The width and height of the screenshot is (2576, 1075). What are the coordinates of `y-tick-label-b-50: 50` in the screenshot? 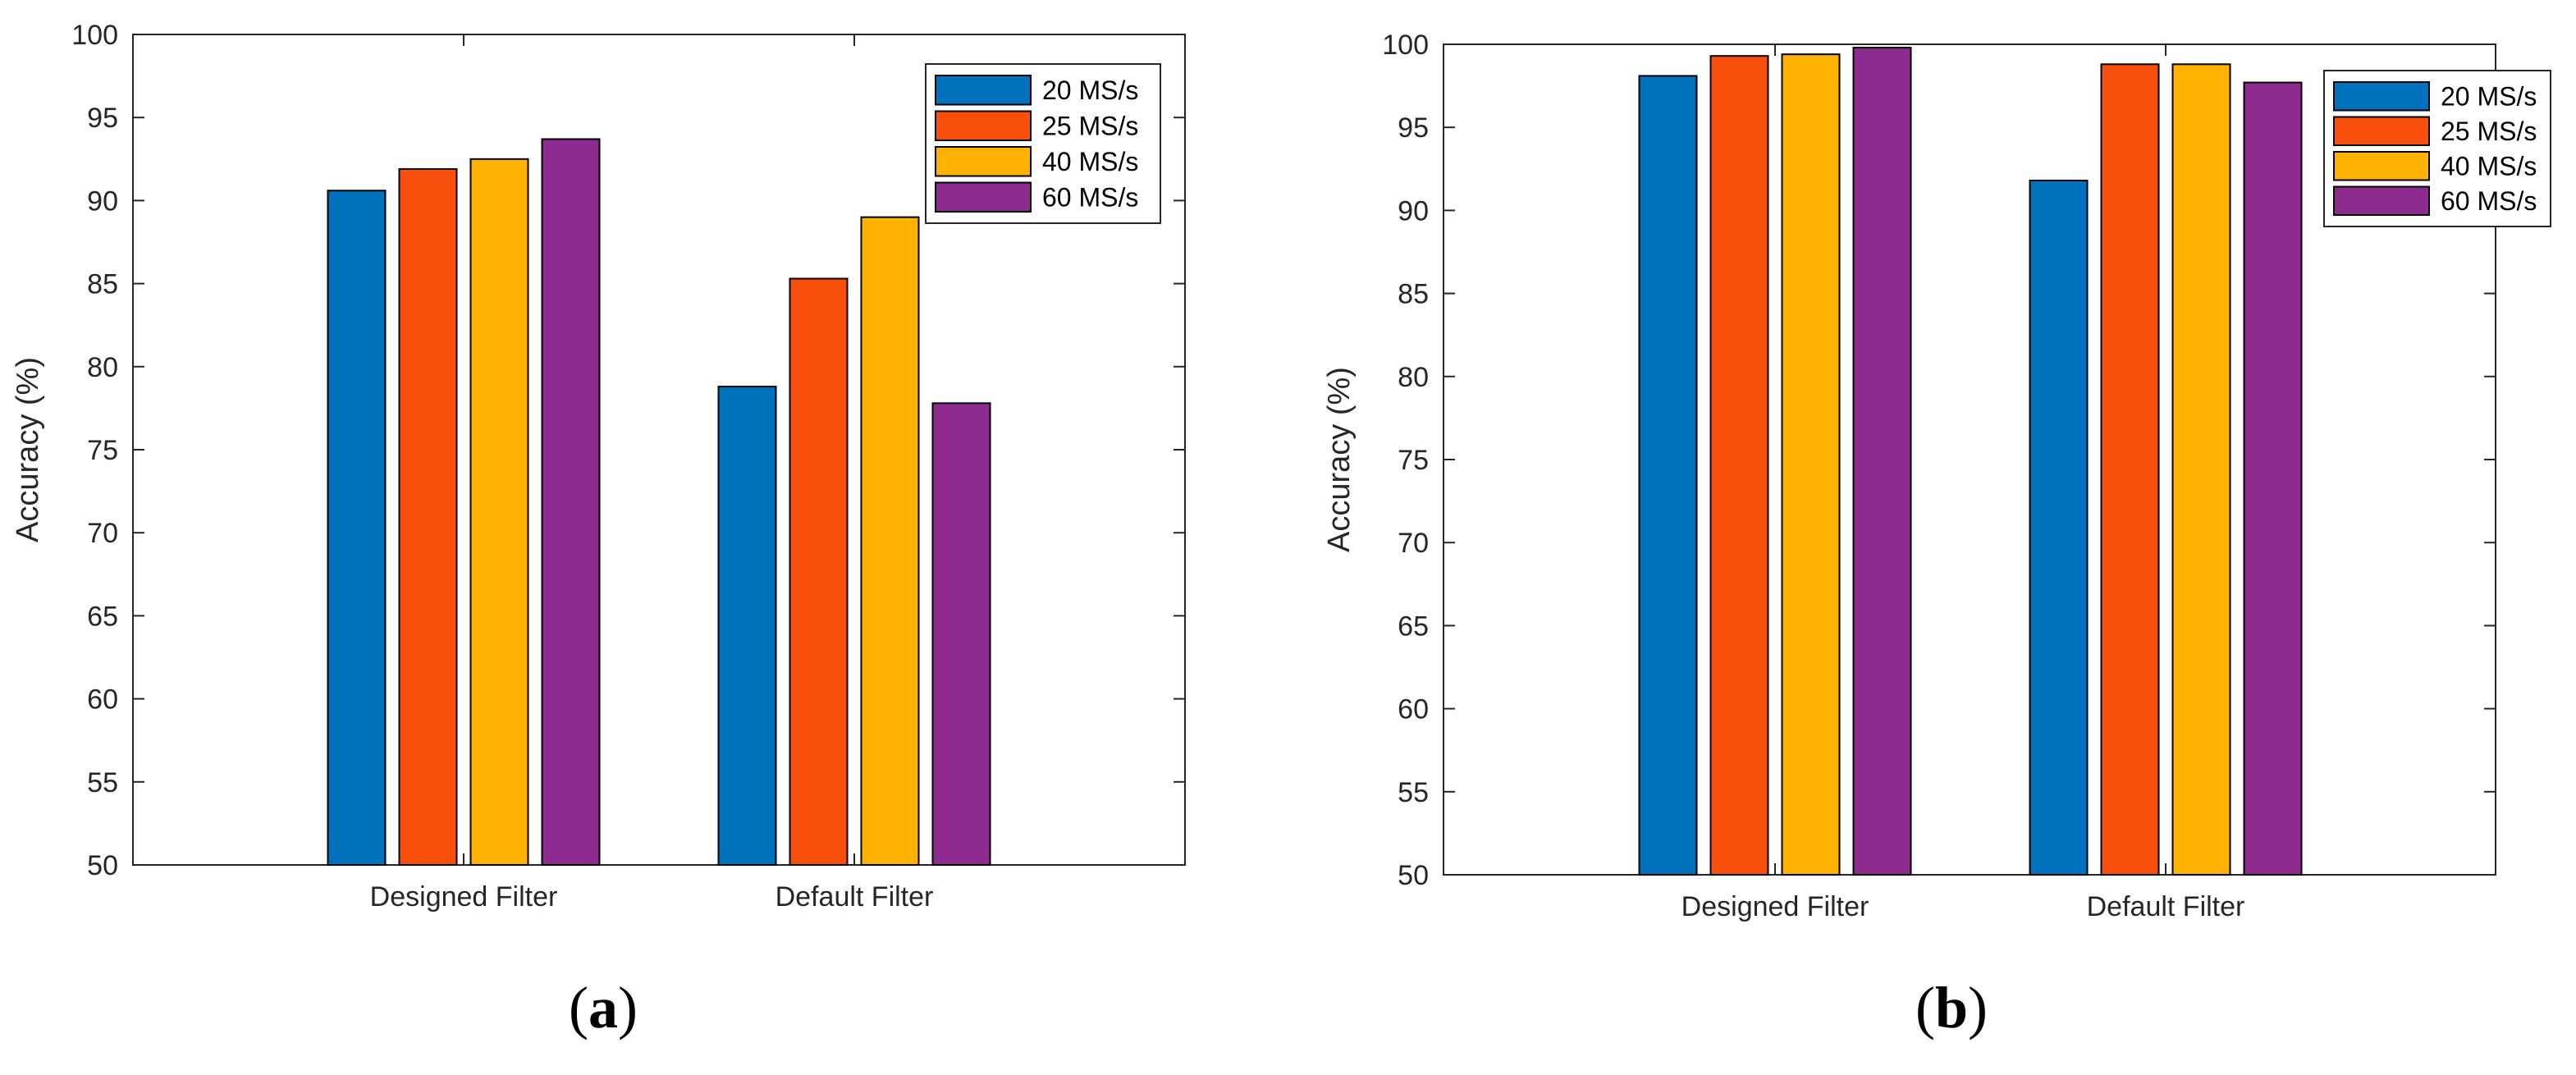 It's located at (1413, 875).